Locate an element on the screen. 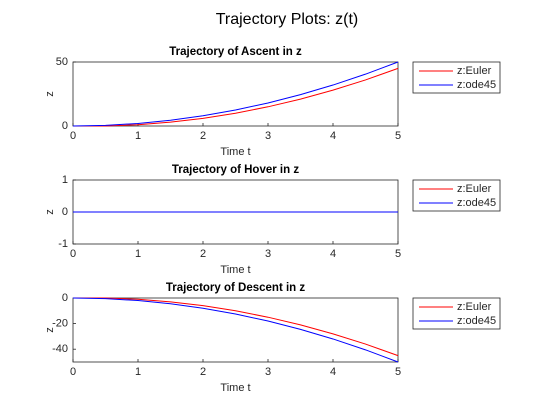 This screenshot has width=560, height=420. axes-title: Trajectory of Ascent in z is located at coordinates (235, 52).